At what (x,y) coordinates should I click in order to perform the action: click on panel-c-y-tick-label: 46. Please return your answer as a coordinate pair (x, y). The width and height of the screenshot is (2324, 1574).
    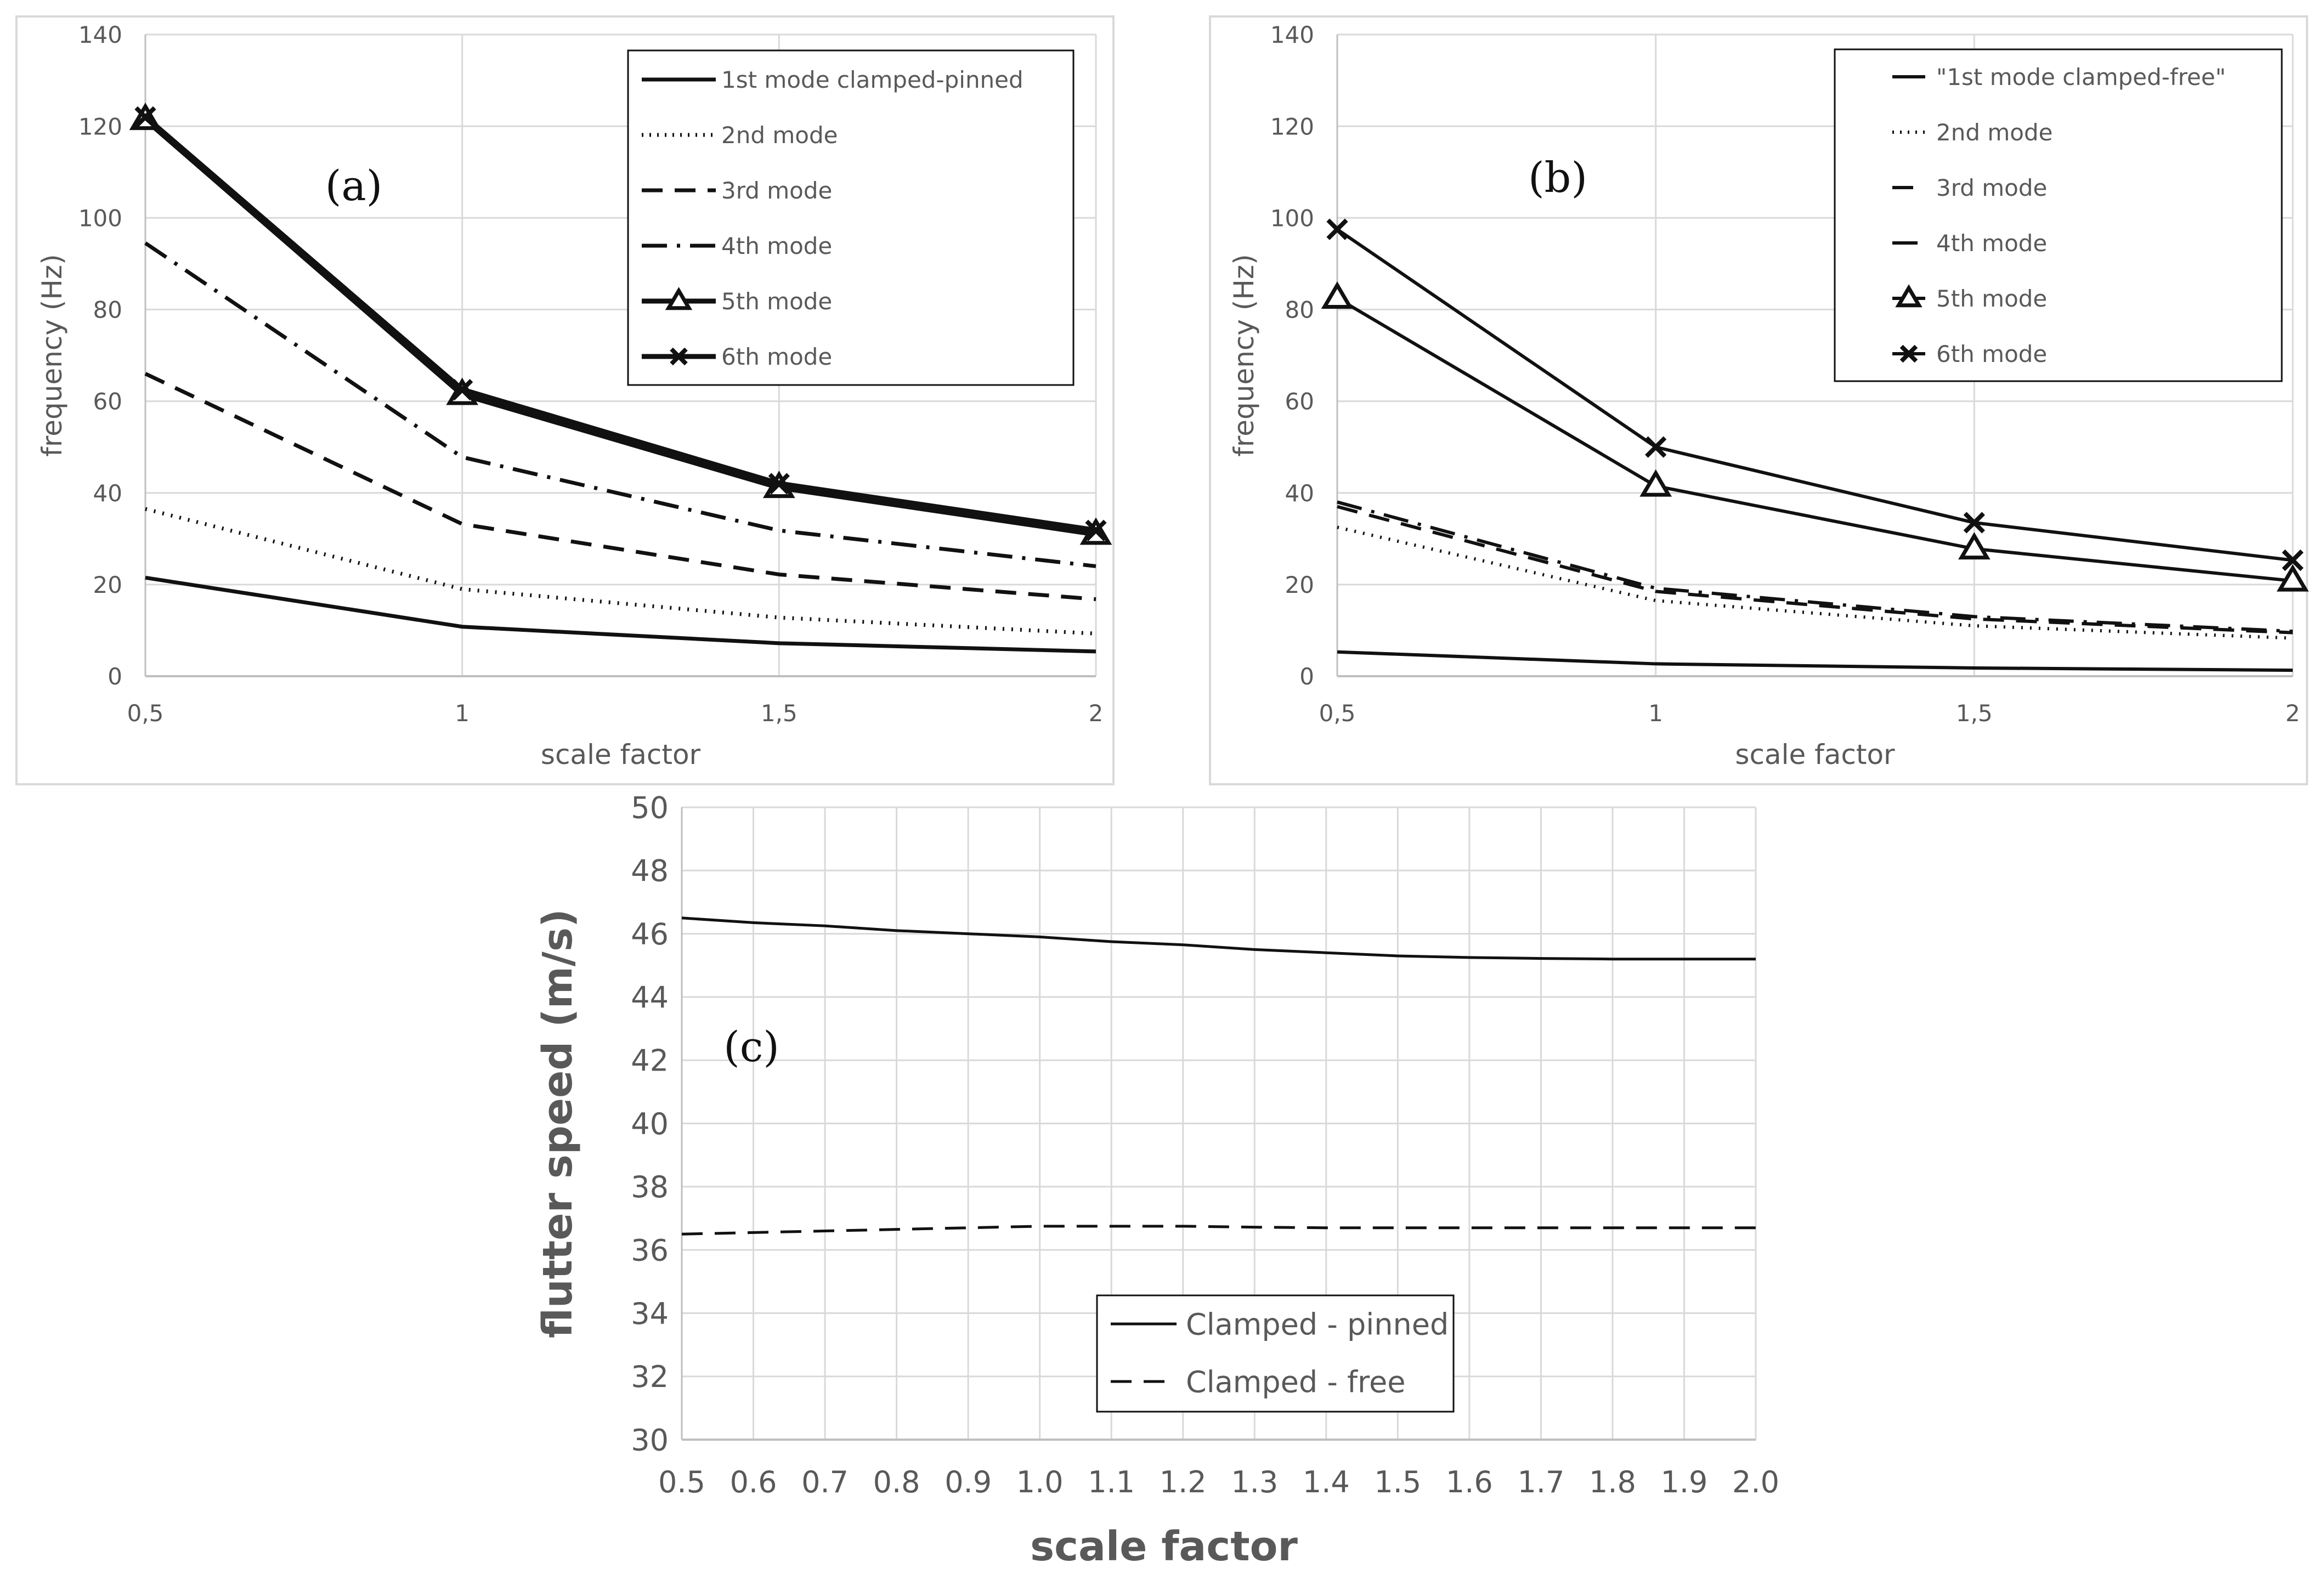
    Looking at the image, I should click on (650, 934).